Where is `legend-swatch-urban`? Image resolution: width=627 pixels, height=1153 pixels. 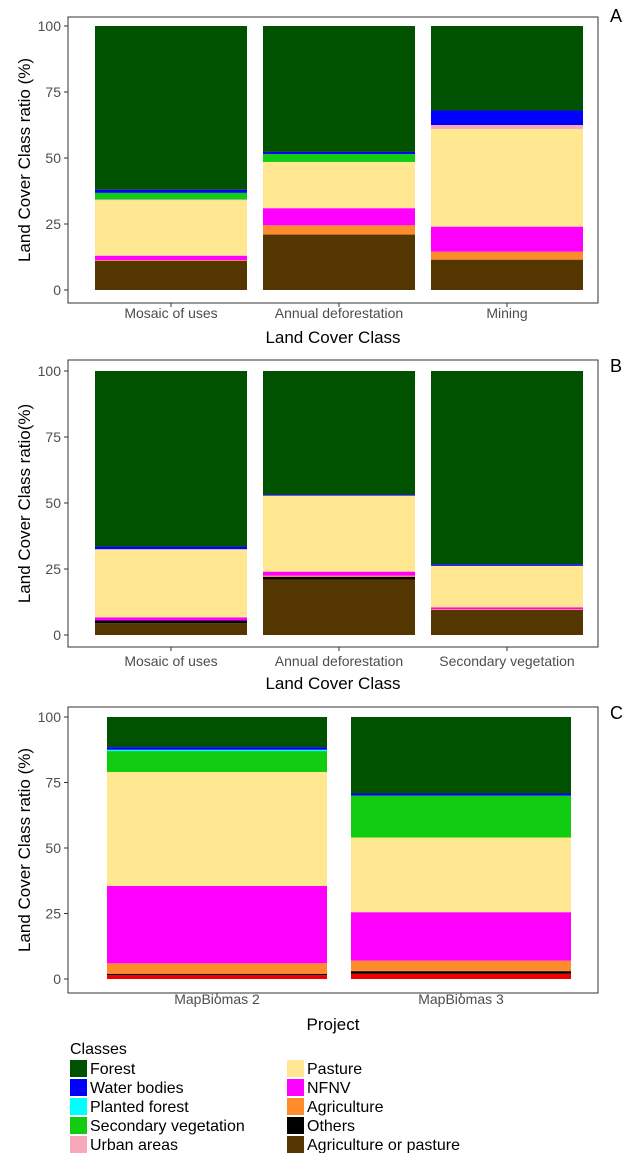 legend-swatch-urban is located at coordinates (78, 1144).